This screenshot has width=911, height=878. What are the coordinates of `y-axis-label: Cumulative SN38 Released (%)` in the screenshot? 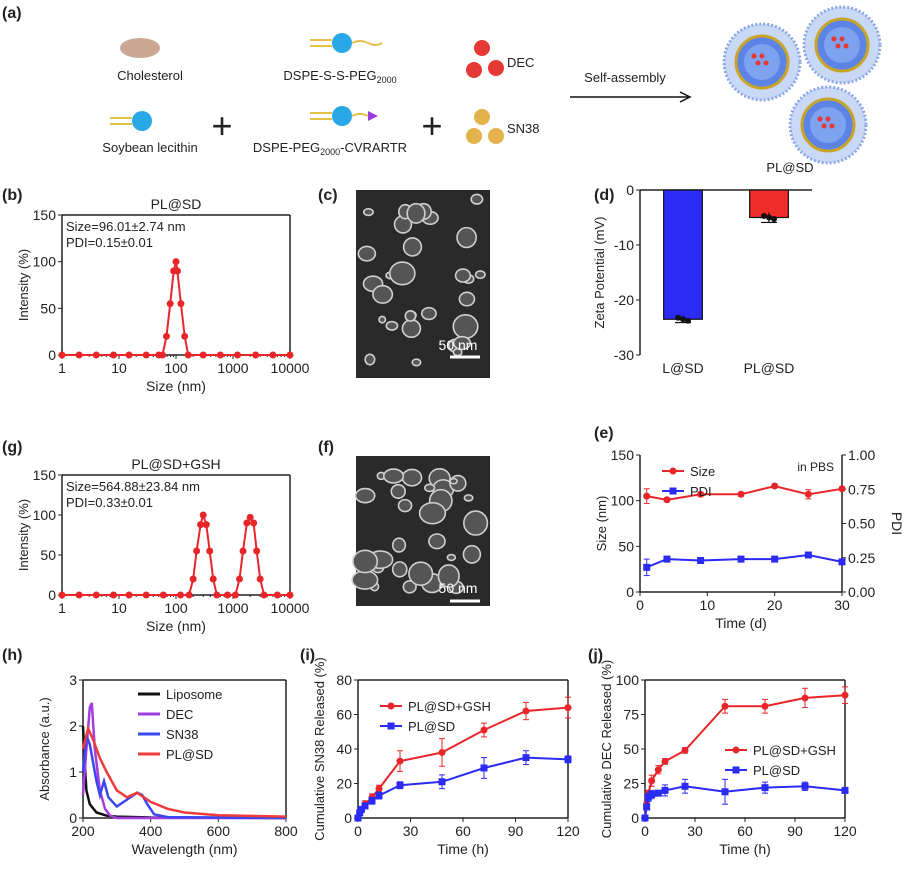 It's located at (319, 749).